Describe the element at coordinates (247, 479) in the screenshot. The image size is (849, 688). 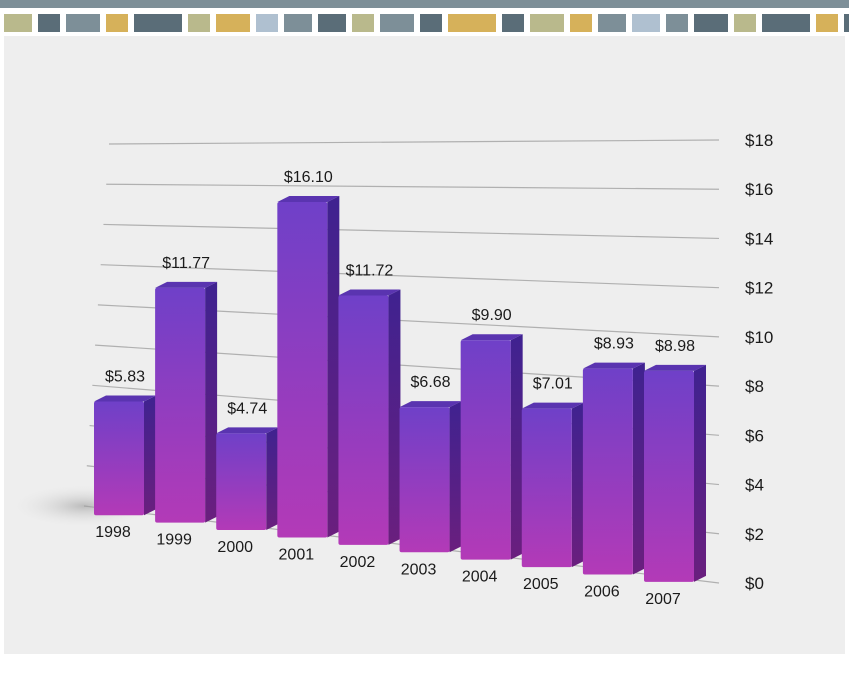
I see `bar-2000` at that location.